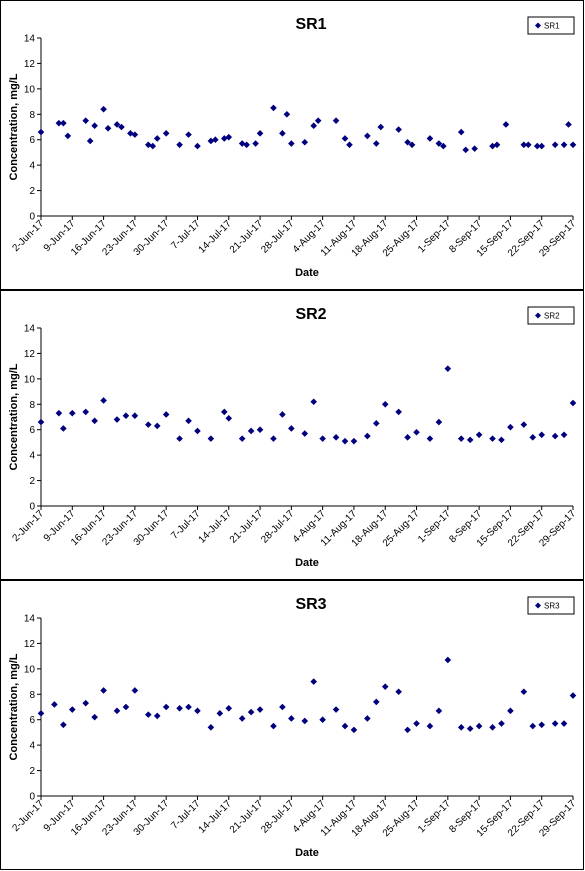 The image size is (585, 871). What do you see at coordinates (32, 695) in the screenshot?
I see `y-tick-label: 8` at bounding box center [32, 695].